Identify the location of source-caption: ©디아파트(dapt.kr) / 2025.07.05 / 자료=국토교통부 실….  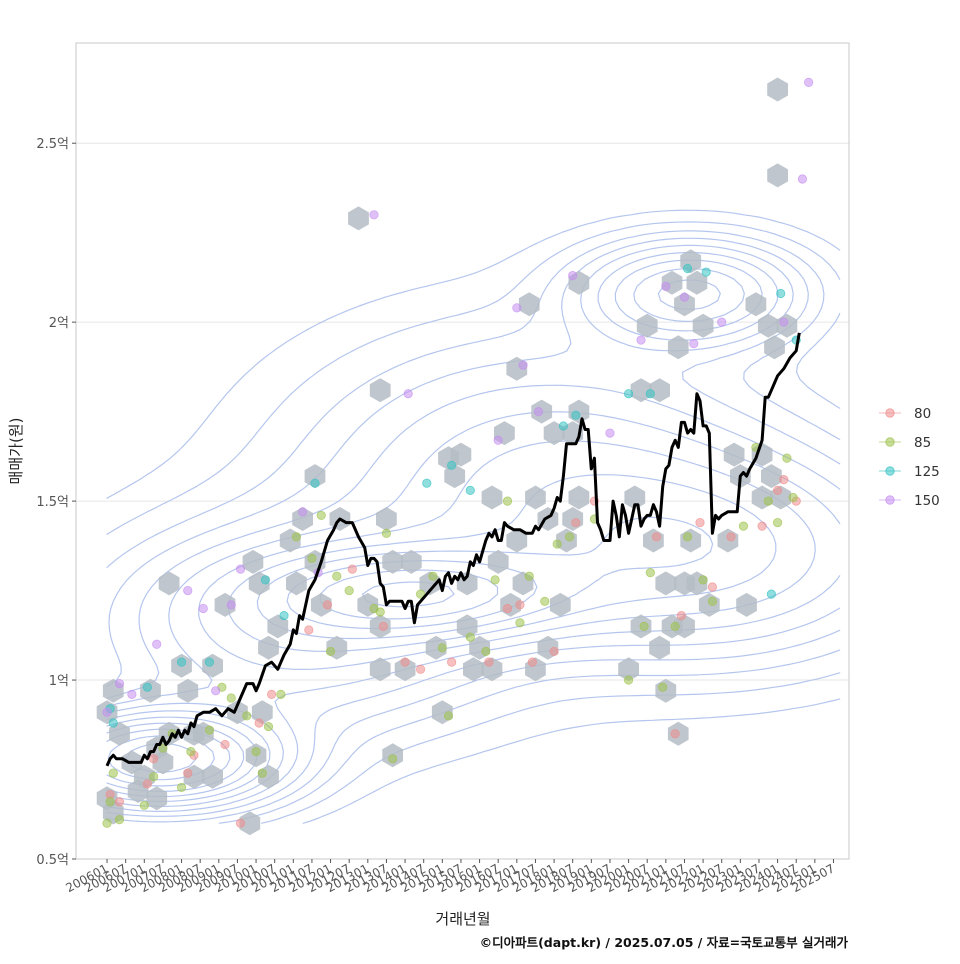
(664, 942).